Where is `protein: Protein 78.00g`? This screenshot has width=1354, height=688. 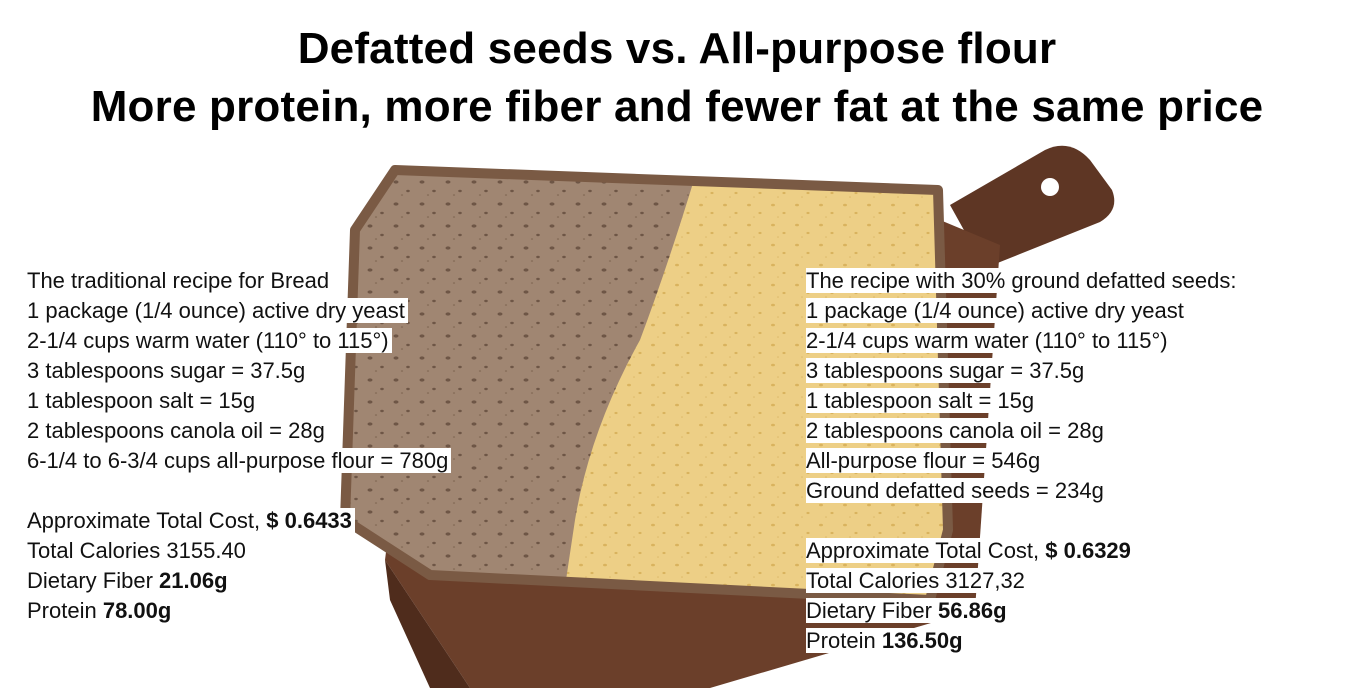 protein: Protein 78.00g is located at coordinates (101, 610).